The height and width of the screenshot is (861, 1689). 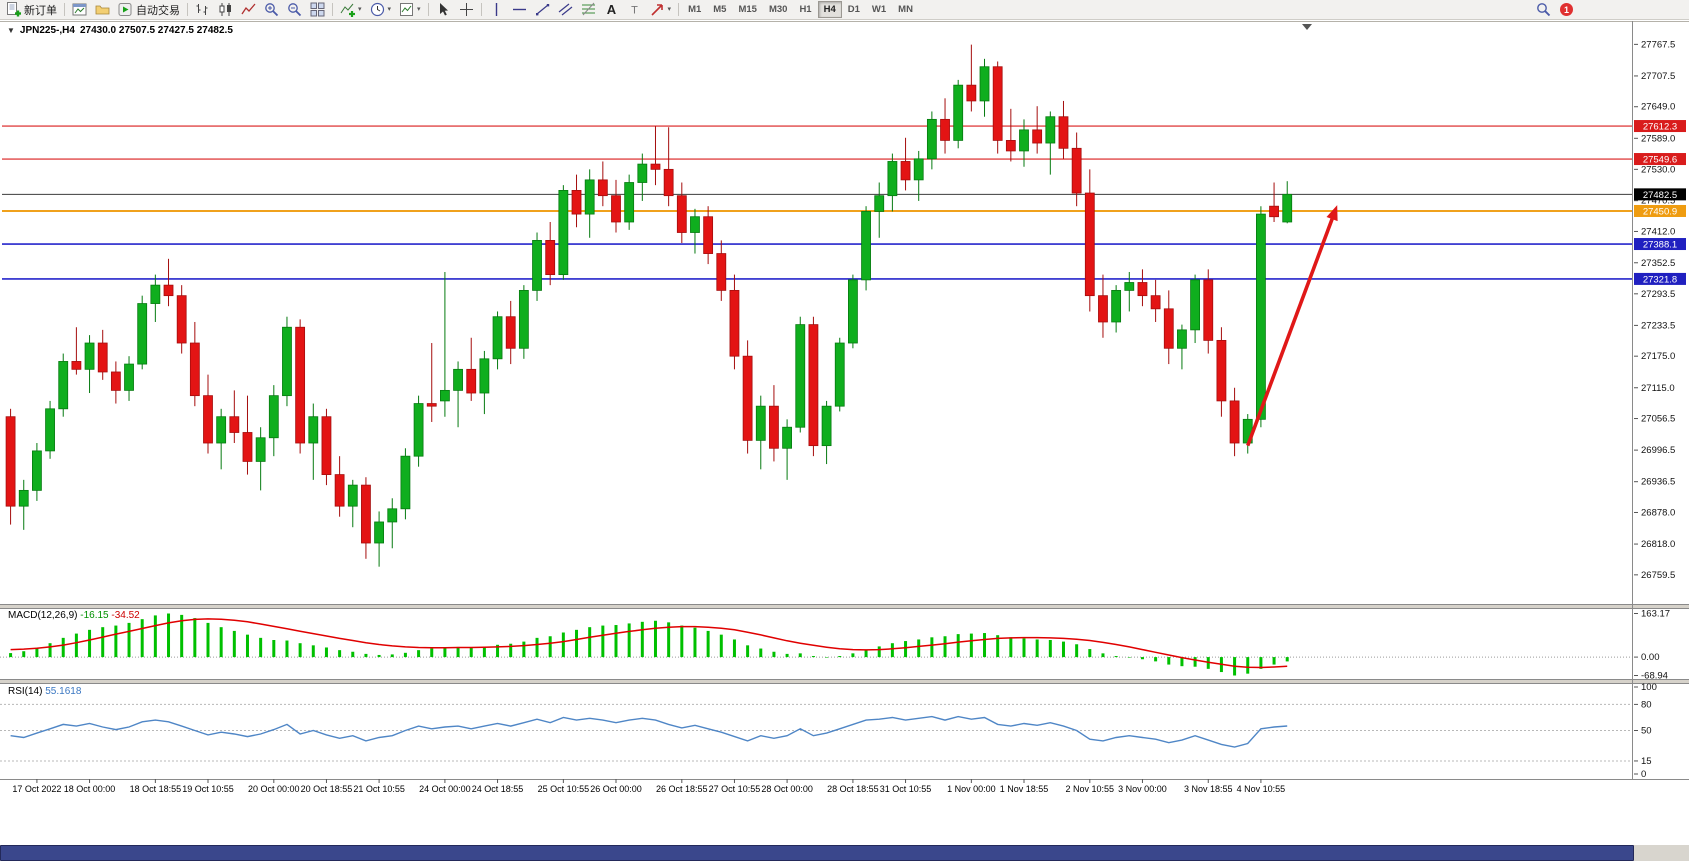 I want to click on macd-signal-value: -34.52, so click(x=125, y=615).